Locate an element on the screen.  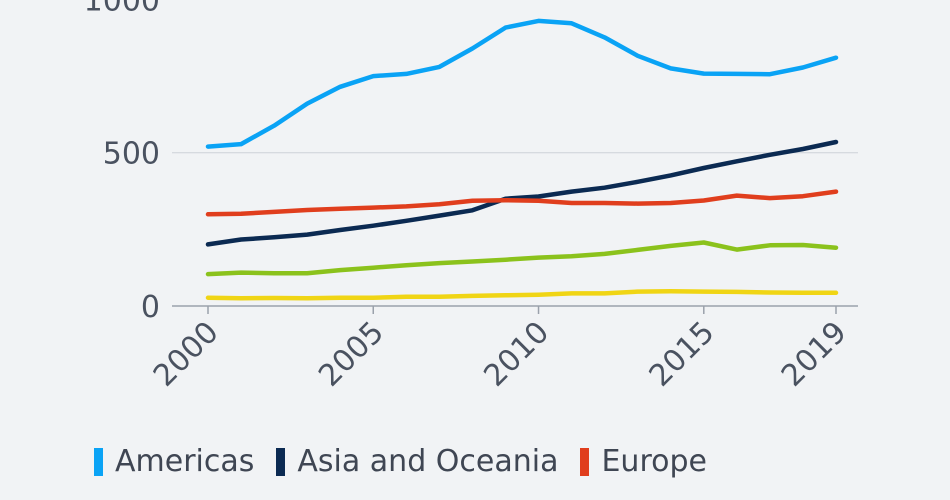
legend-item-asia-oceania: Asia and Oceania is located at coordinates (417, 461).